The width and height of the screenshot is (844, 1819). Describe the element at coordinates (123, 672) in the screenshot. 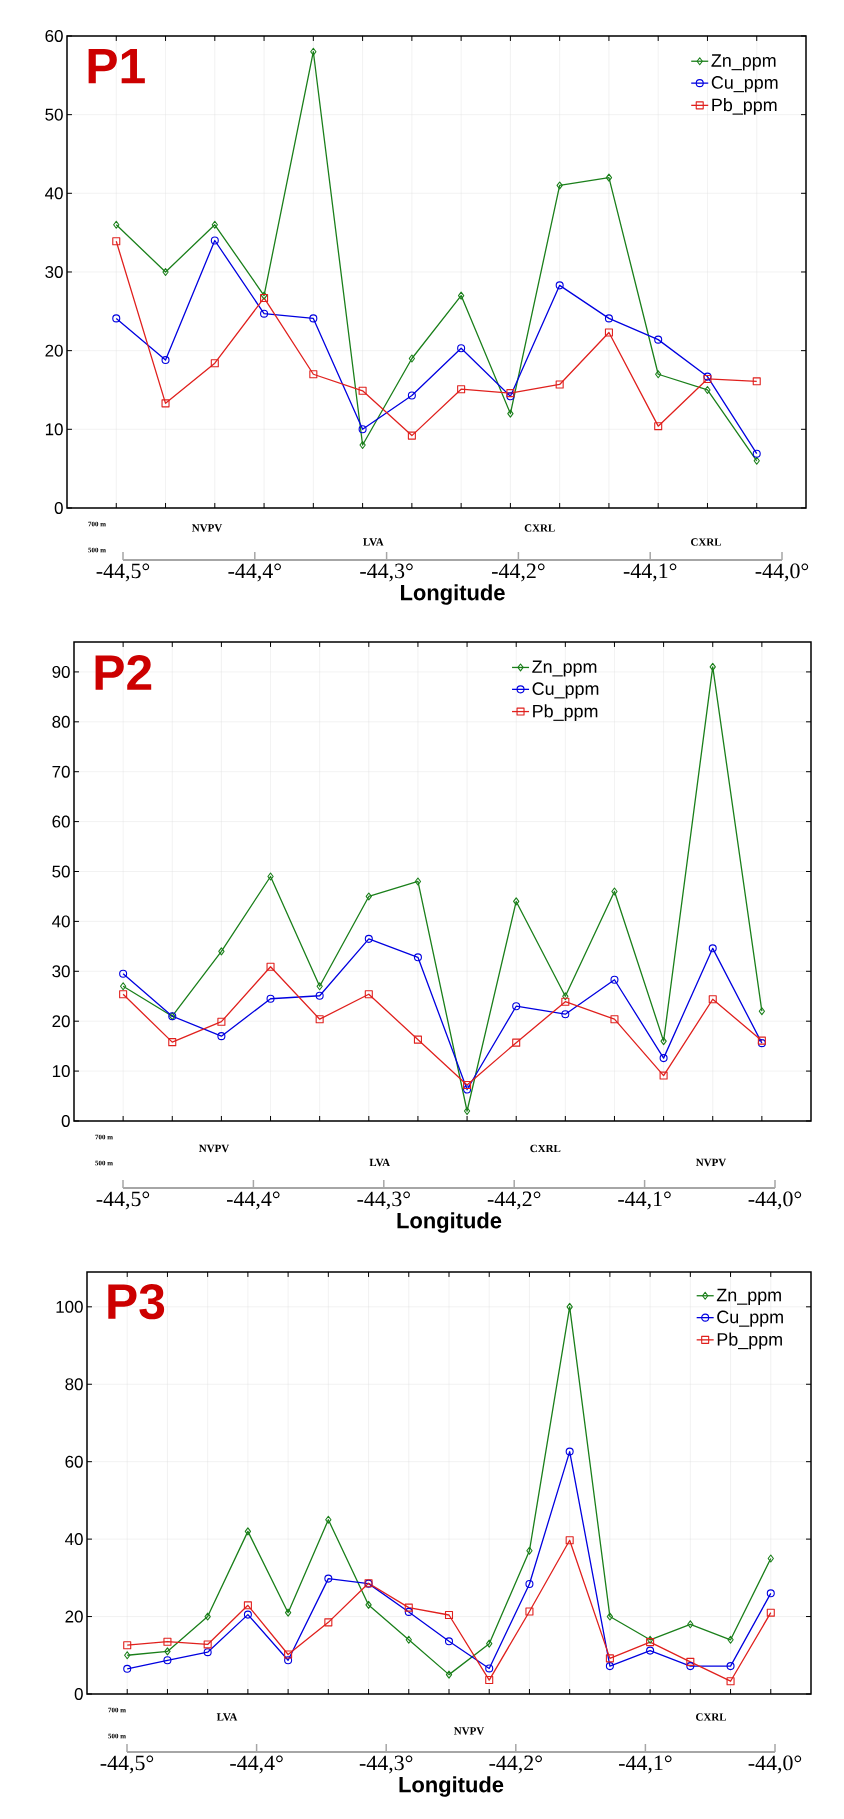

I see `chart-title: P2` at that location.